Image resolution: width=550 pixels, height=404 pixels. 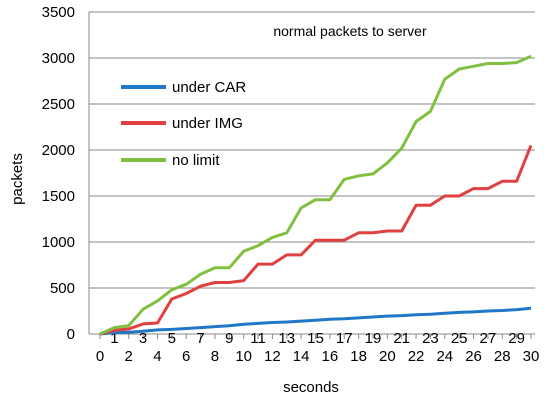 What do you see at coordinates (315, 338) in the screenshot?
I see `x-tick-label-15: 15` at bounding box center [315, 338].